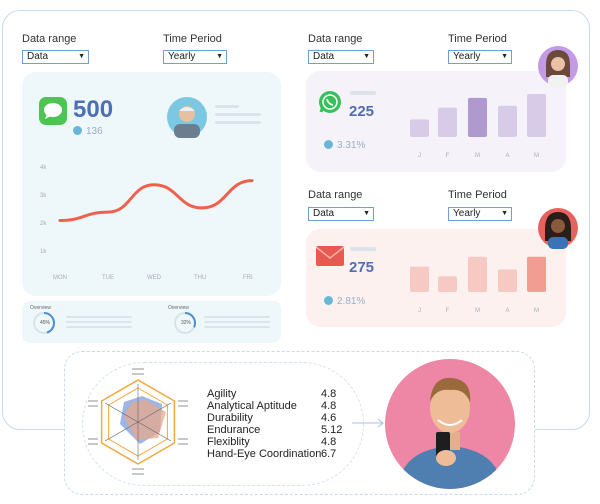  I want to click on message-bubble-icon, so click(53, 111).